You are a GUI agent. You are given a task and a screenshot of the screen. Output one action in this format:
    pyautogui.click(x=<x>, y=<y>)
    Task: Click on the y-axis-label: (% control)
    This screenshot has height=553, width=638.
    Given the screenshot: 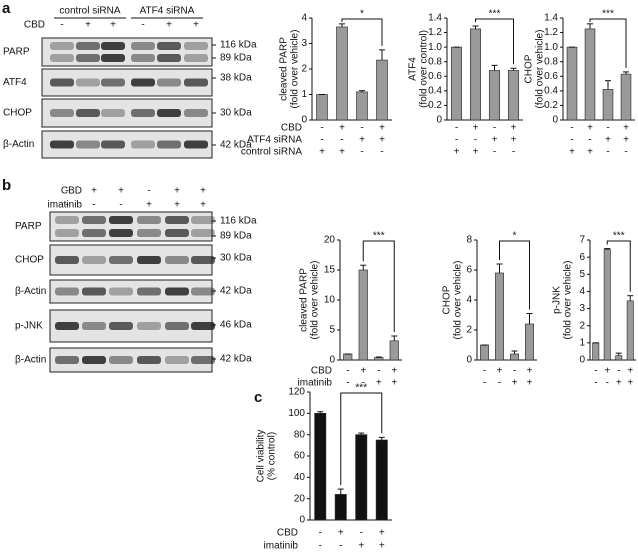 What is the action you would take?
    pyautogui.click(x=272, y=456)
    